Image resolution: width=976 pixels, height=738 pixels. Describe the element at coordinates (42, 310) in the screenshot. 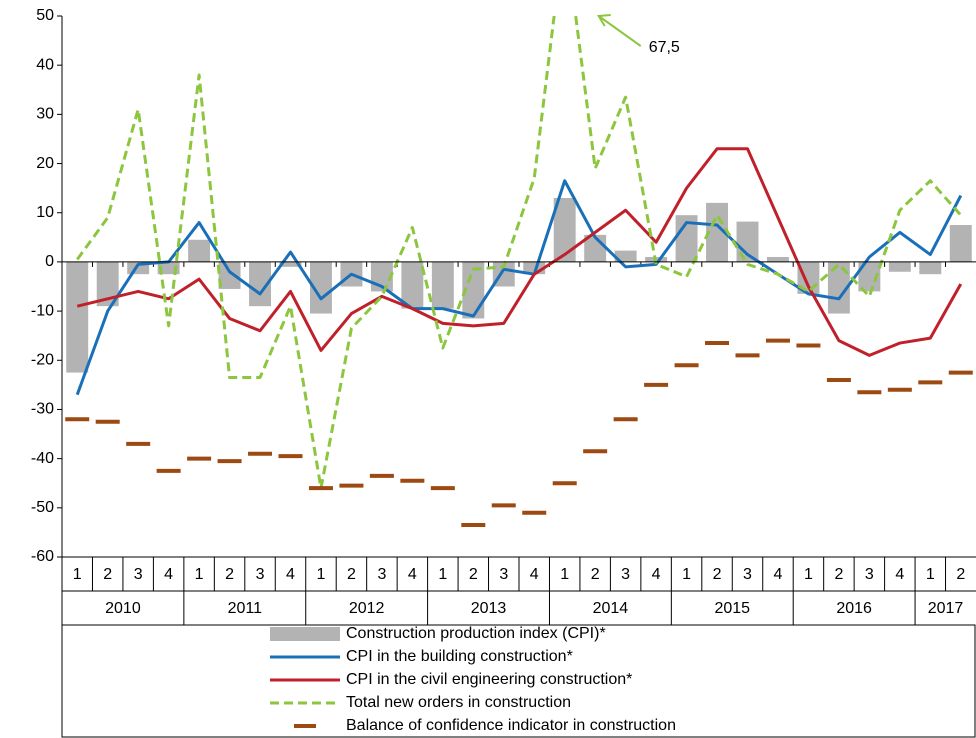

I see `y-tick-label: -10` at that location.